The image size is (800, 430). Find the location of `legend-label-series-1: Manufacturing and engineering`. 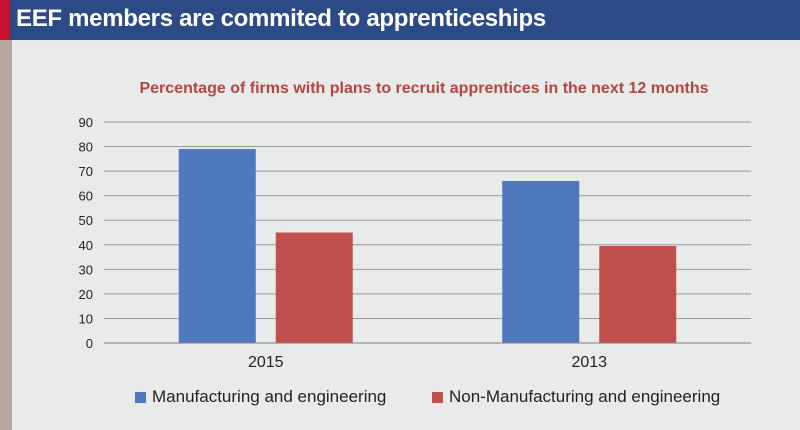

legend-label-series-1: Manufacturing and engineering is located at coordinates (269, 396).